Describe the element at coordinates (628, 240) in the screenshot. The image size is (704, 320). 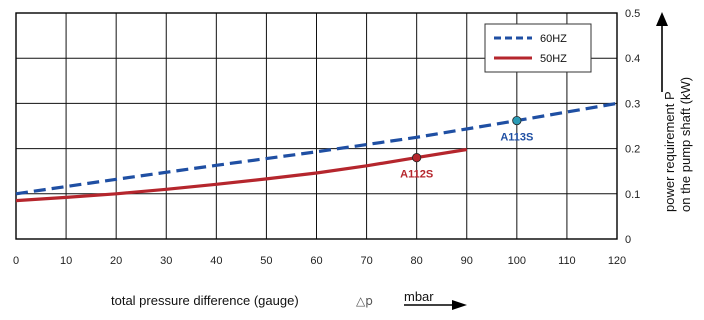
I see `y-tick-label: 0` at that location.